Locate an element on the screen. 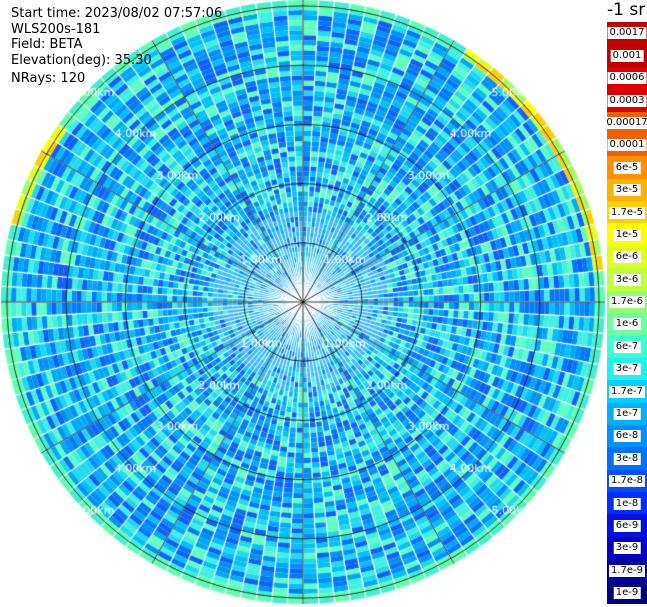  colorbar-cell: 1e-6 is located at coordinates (627, 324).